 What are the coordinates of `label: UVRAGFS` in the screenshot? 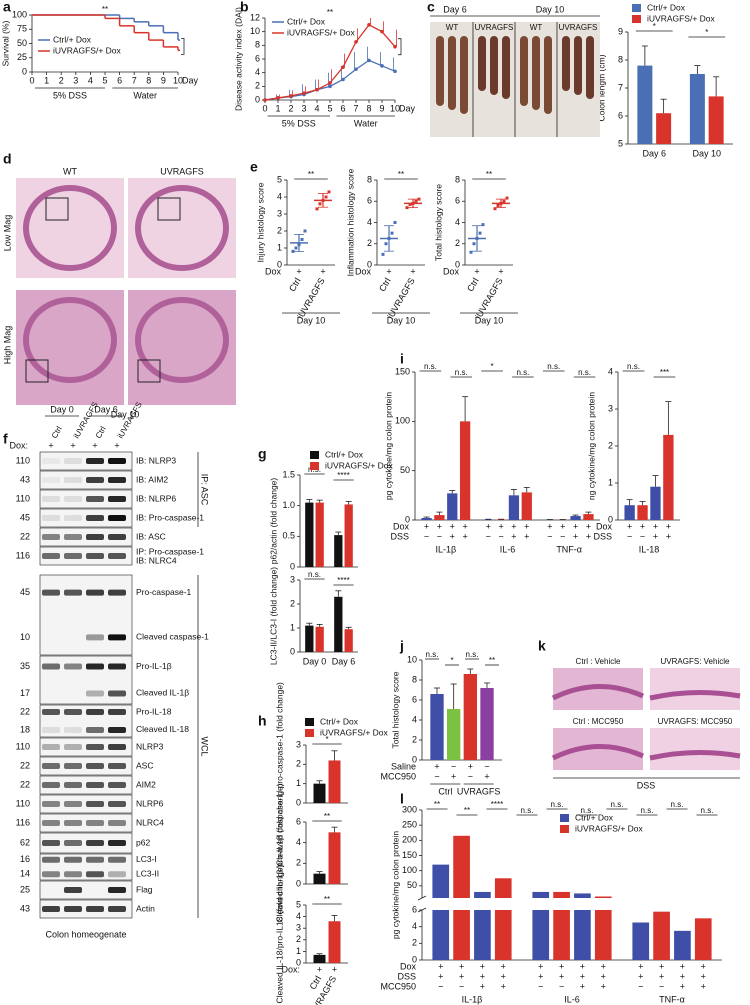 It's located at (494, 27).